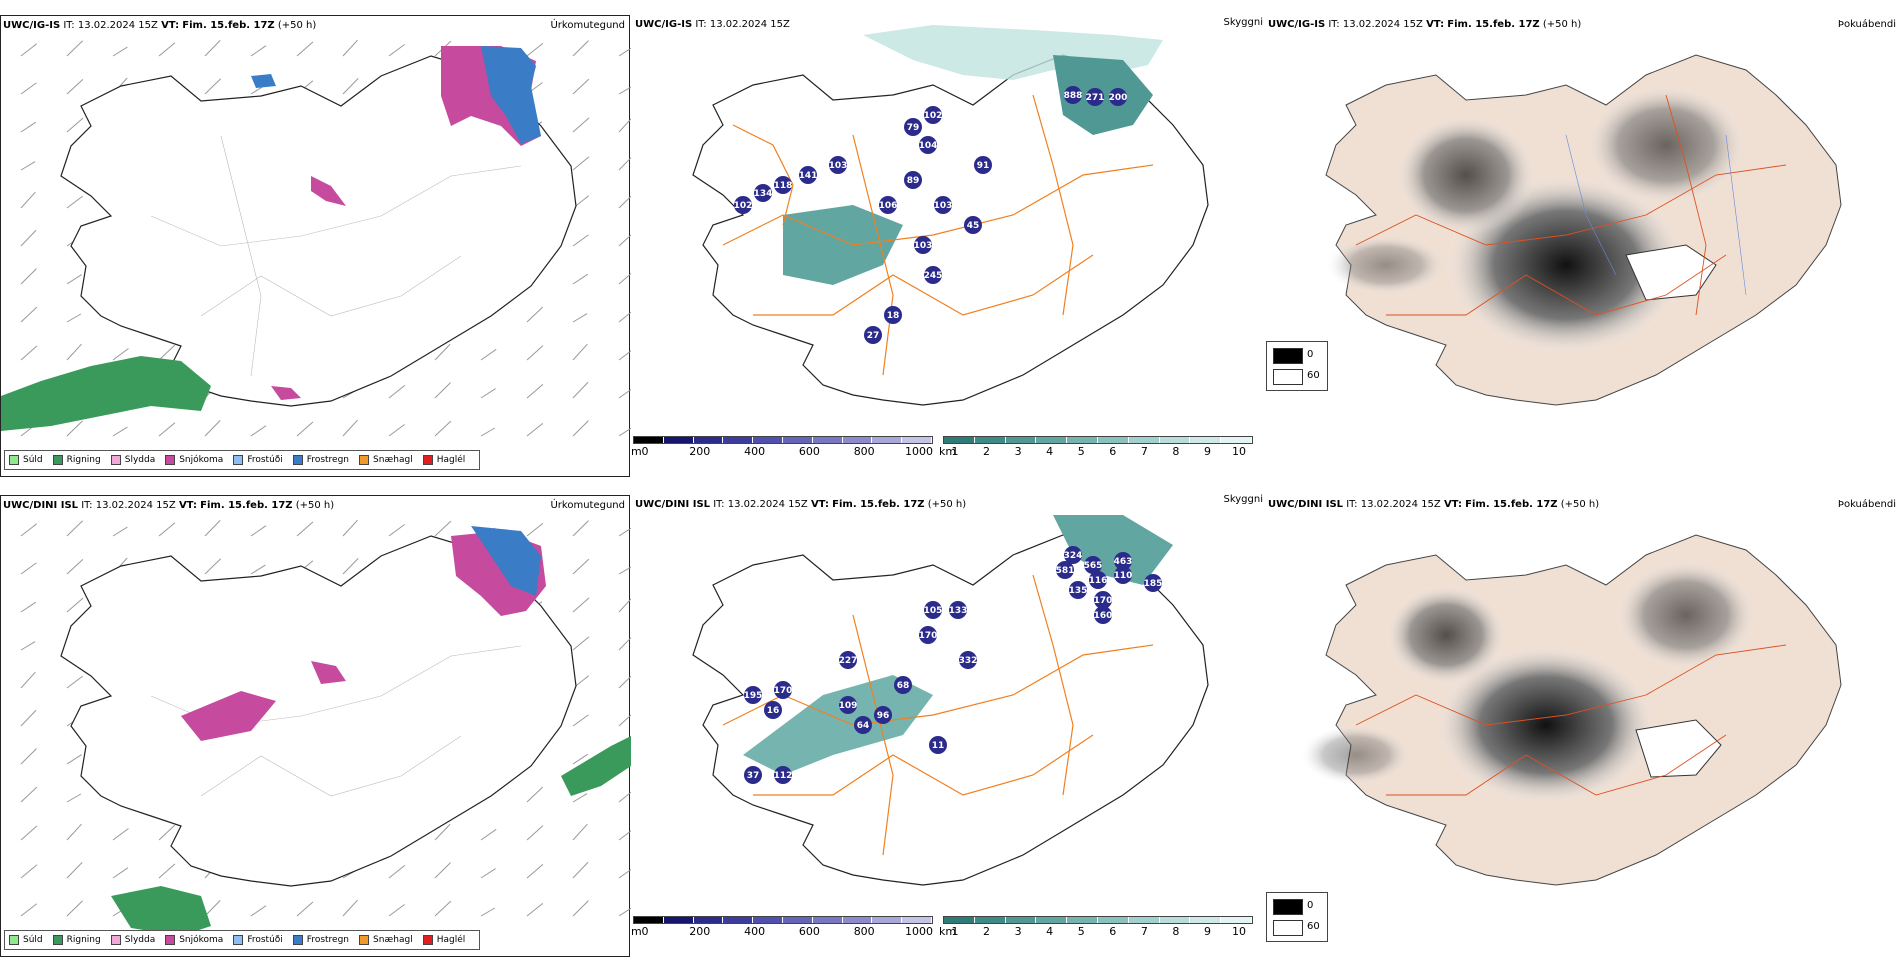  I want to click on visibility-value: 888, so click(1073, 96).